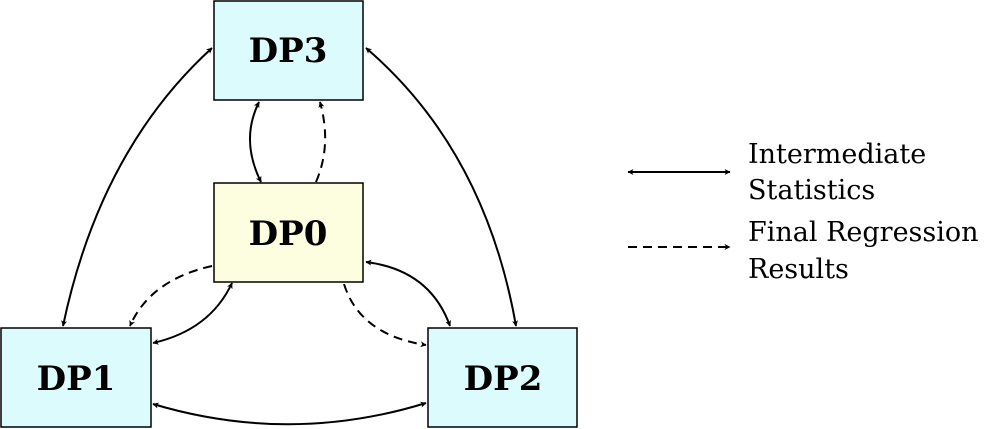 This screenshot has height=429, width=986. I want to click on edge-dp0-dp1, so click(192, 313).